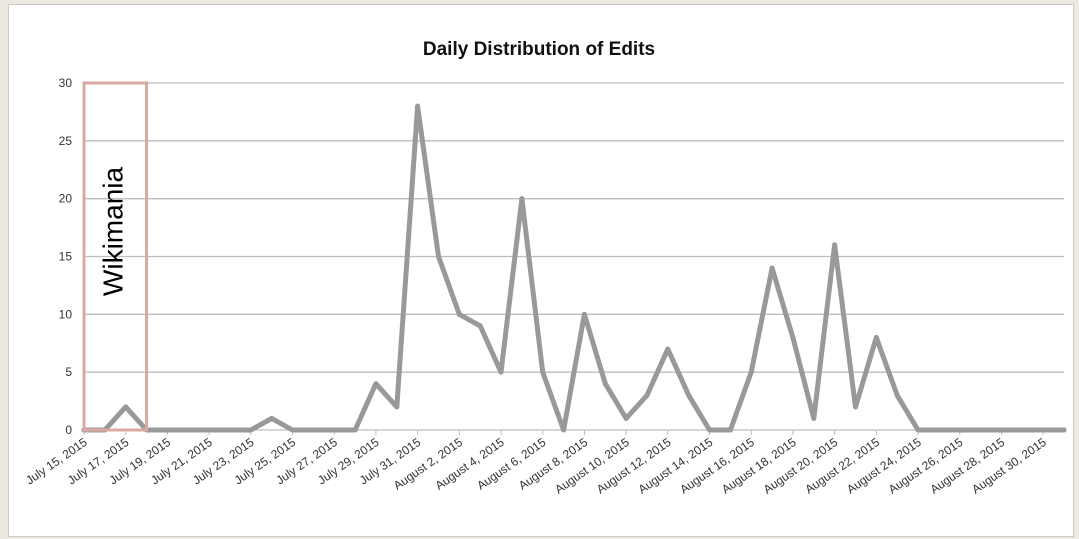 This screenshot has width=1079, height=539. I want to click on annotation-layer: Wikimania, so click(115, 256).